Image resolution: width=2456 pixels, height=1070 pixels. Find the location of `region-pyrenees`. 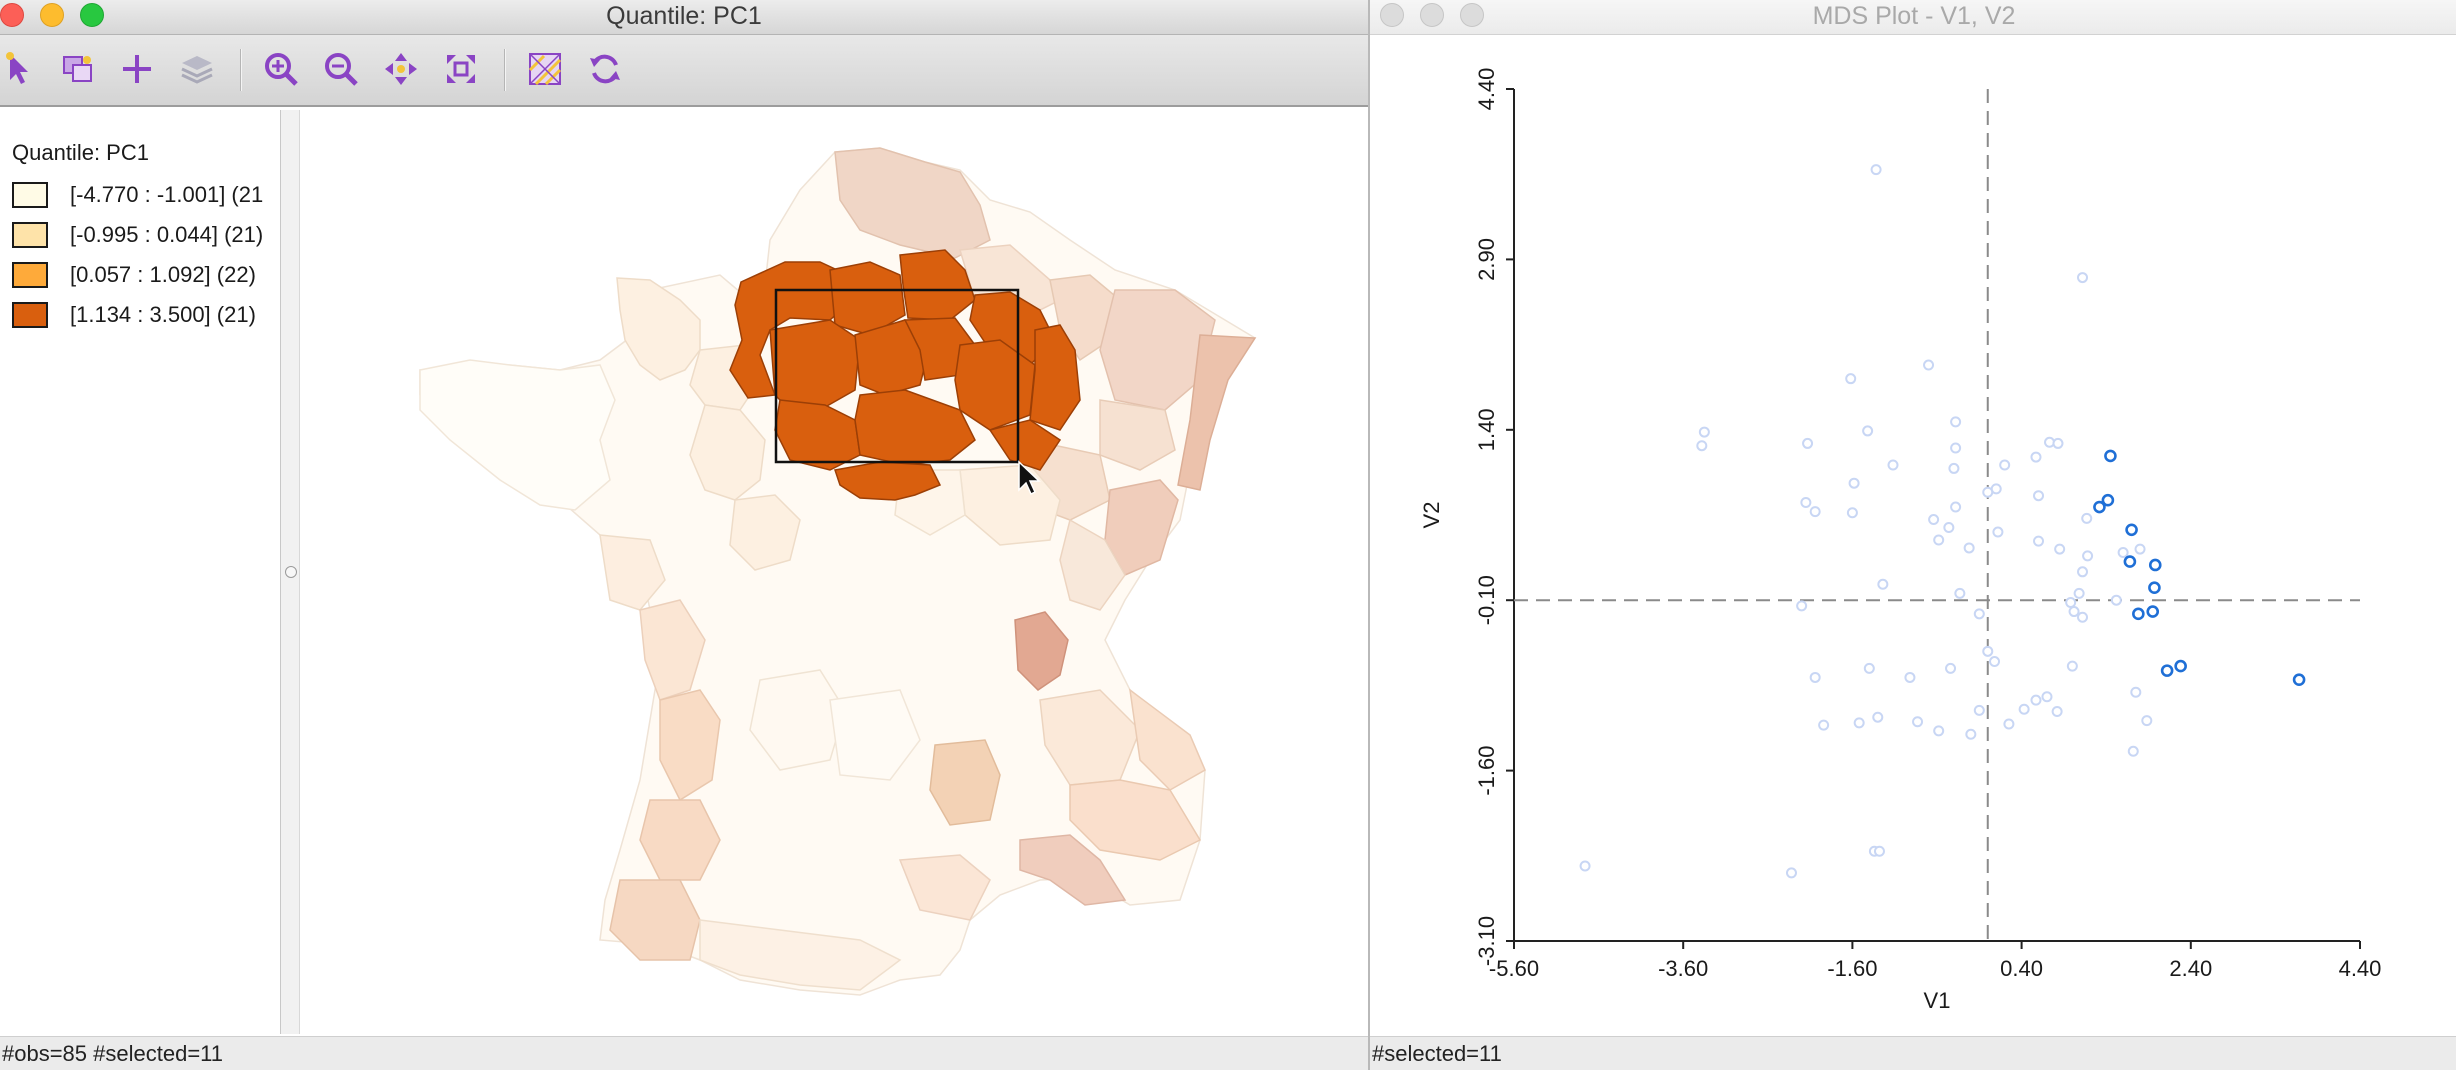

region-pyrenees is located at coordinates (800, 955).